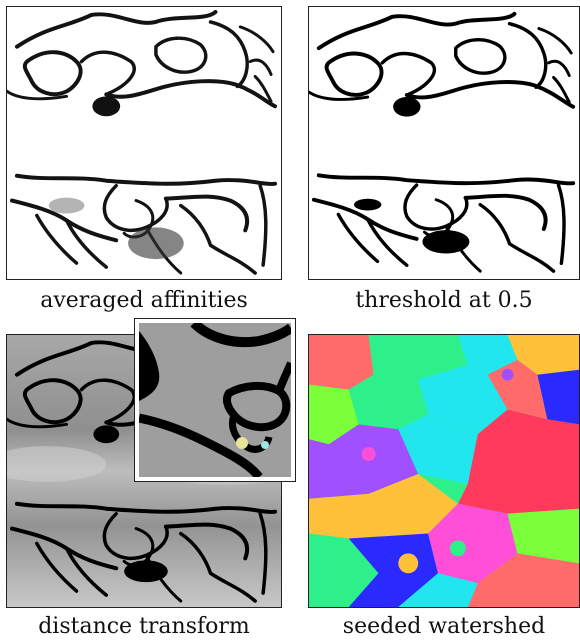 The width and height of the screenshot is (580, 643). I want to click on caption-distance-transform: distance transform, so click(144, 626).